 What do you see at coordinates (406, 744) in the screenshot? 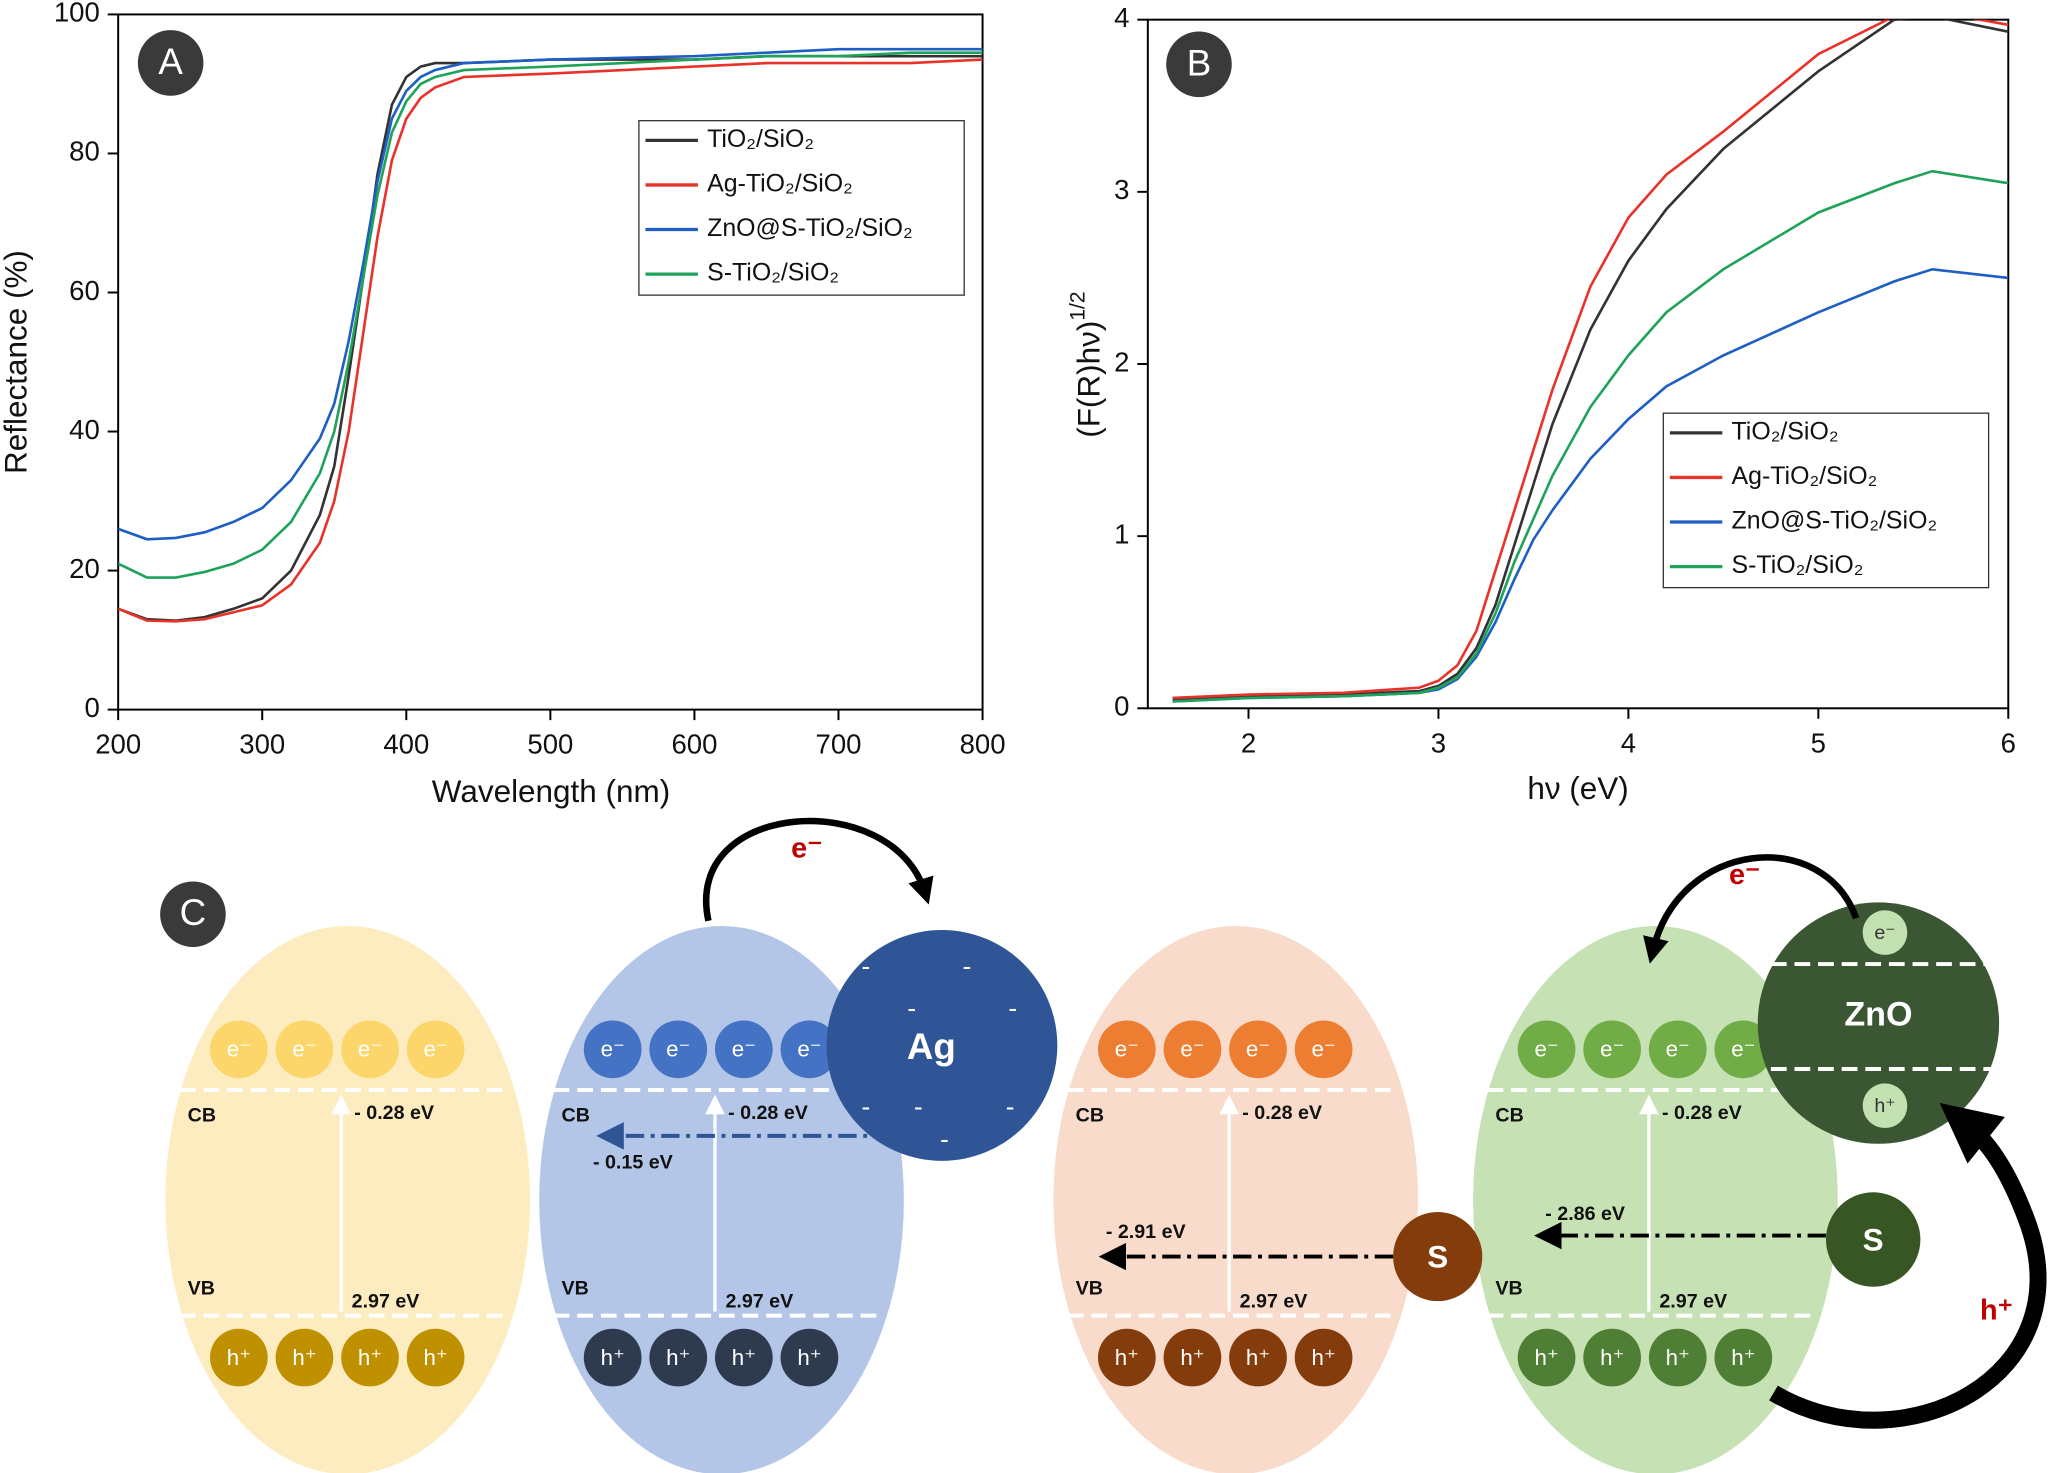
I see `x-tick-label: 400` at bounding box center [406, 744].